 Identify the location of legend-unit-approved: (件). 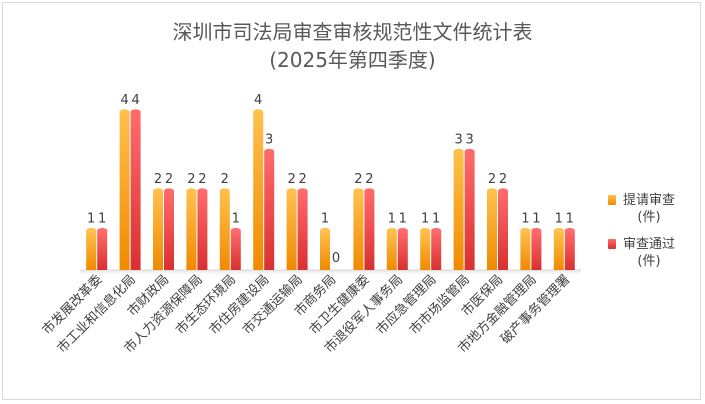
(649, 261).